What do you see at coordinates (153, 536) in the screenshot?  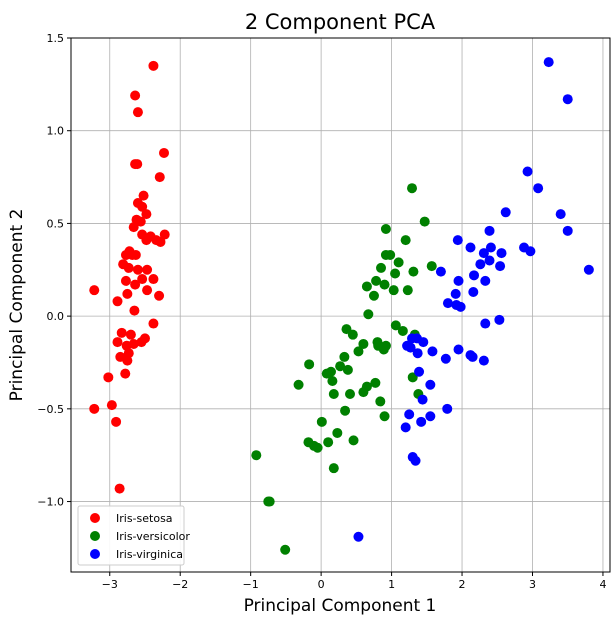 I see `legend-label-versicolor: Iris-versicolor` at bounding box center [153, 536].